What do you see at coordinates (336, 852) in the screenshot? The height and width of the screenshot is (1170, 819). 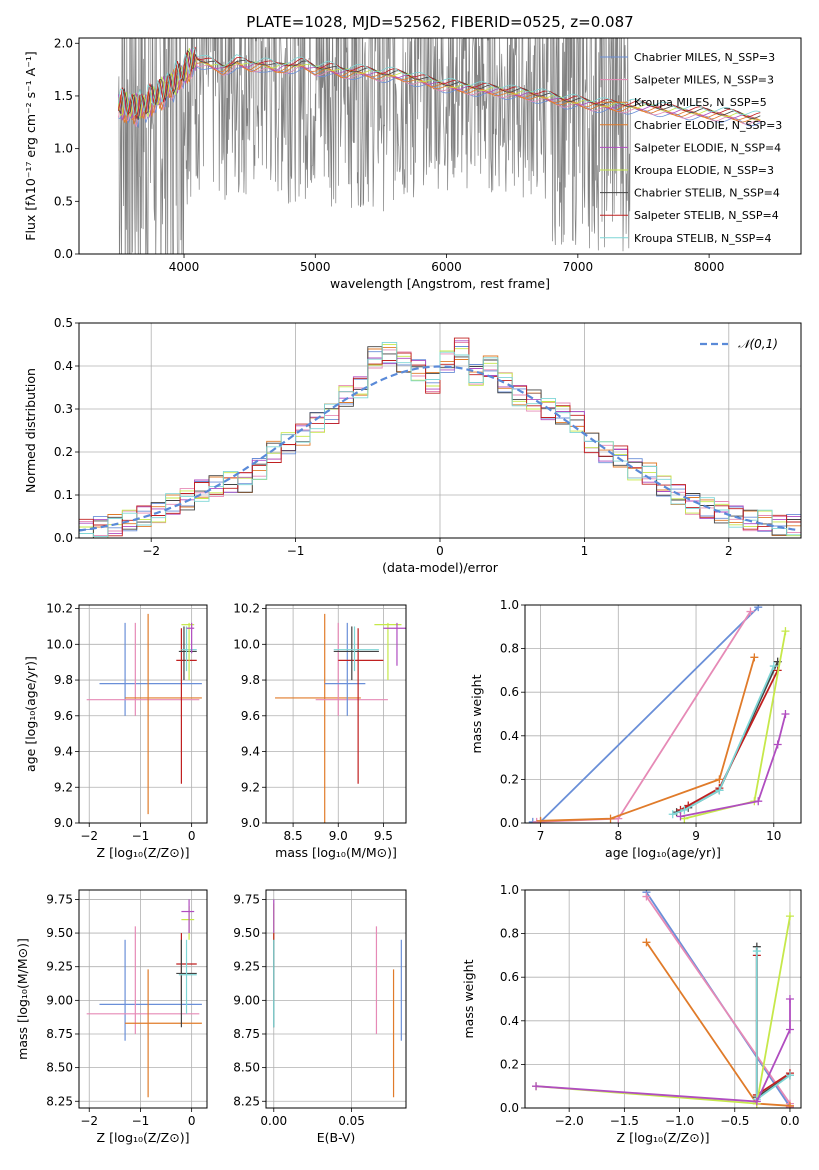 I see `x-axis-label: mass [log₁₀(M/M⊙)]` at bounding box center [336, 852].